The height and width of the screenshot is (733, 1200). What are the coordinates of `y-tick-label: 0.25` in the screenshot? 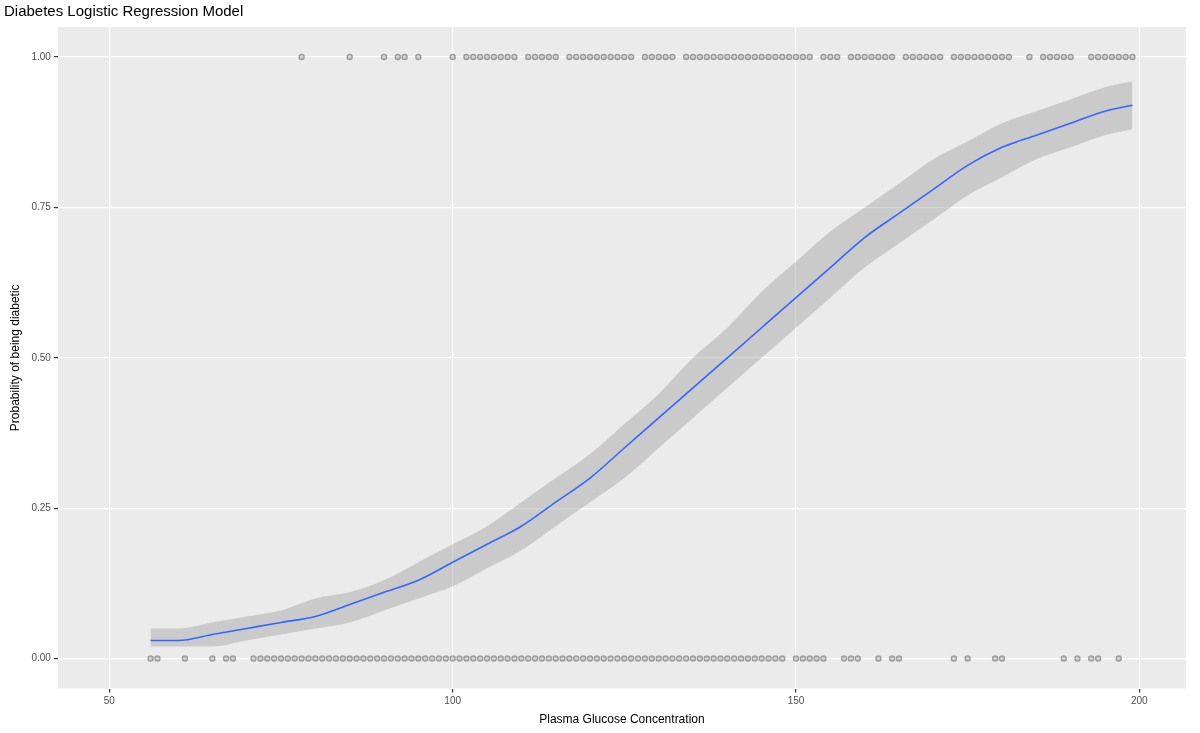 It's located at (41, 507).